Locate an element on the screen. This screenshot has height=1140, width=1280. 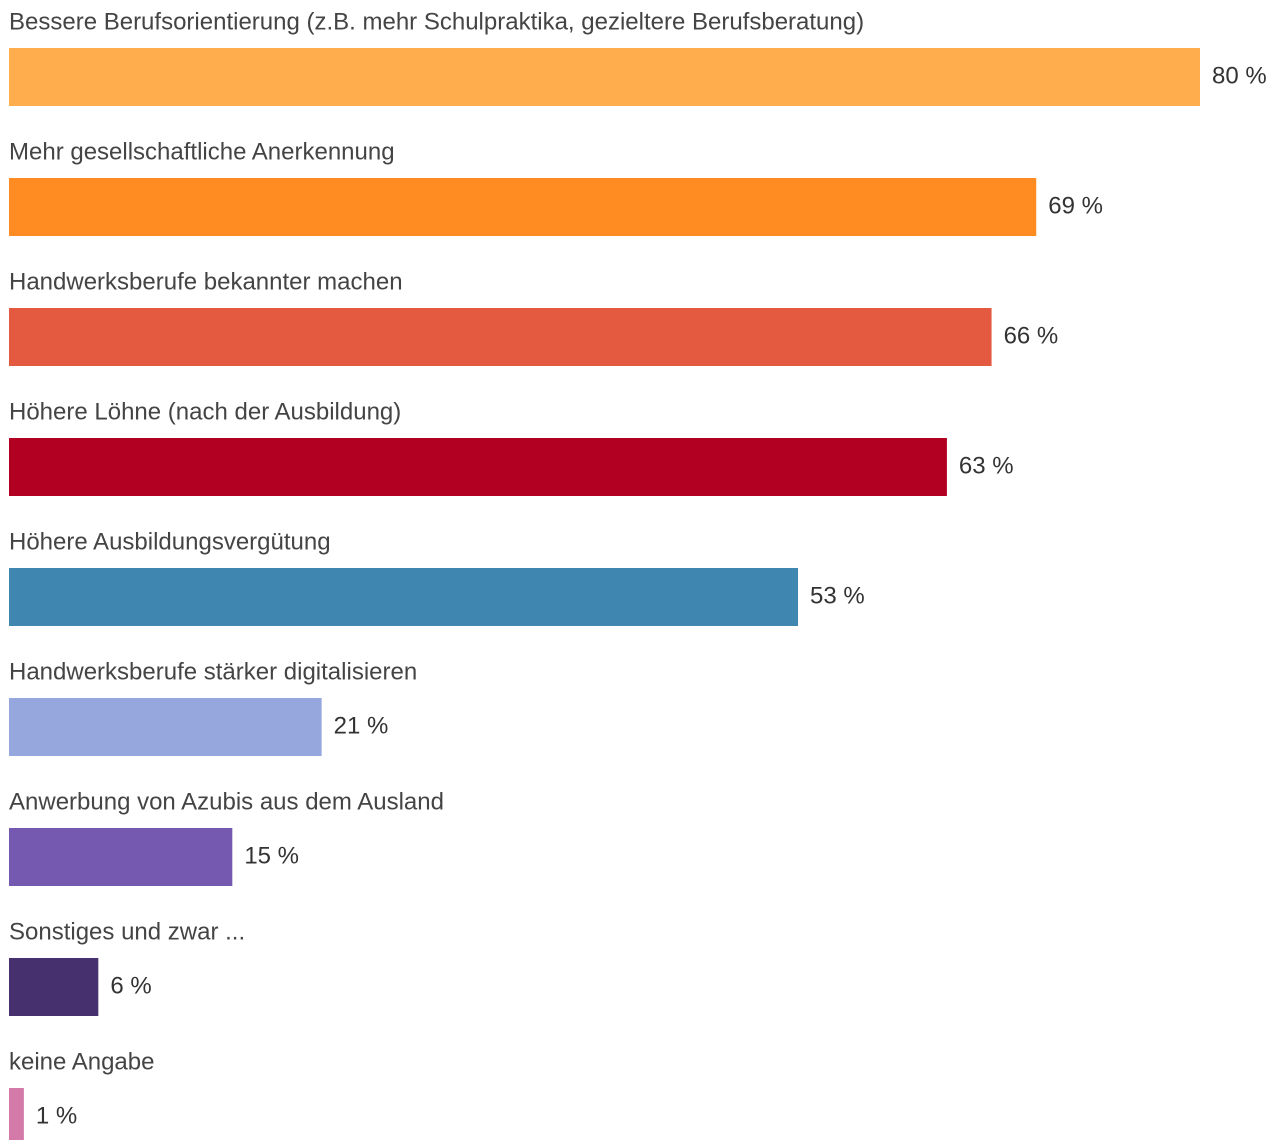
value-label: 1 % is located at coordinates (56, 1115).